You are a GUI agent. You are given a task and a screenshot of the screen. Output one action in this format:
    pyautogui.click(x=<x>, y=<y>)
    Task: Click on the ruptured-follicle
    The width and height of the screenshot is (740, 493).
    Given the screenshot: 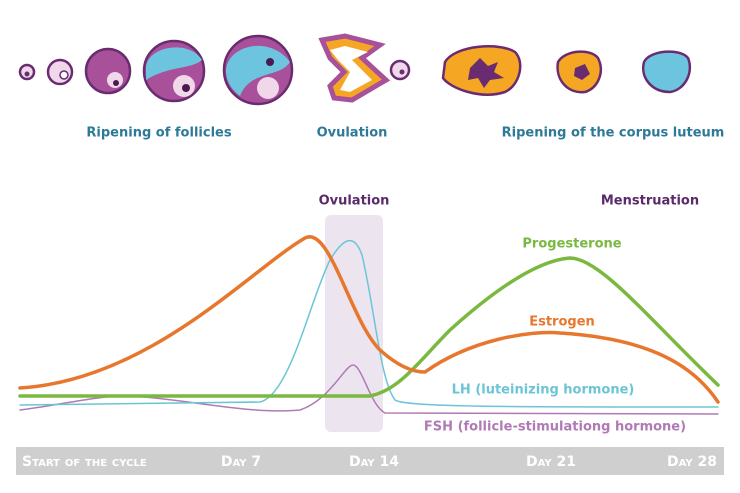 What is the action you would take?
    pyautogui.click(x=351, y=69)
    